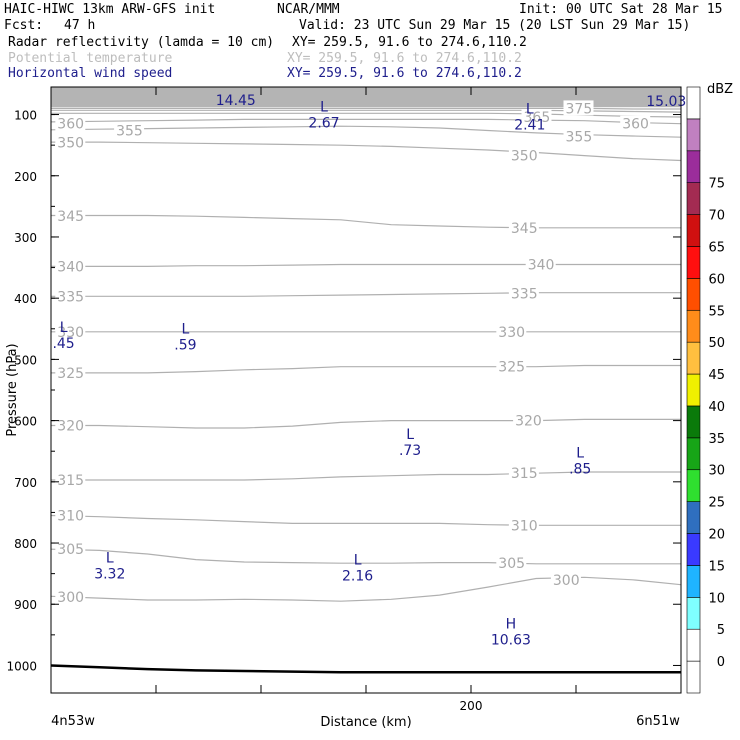 This screenshot has width=740, height=740. I want to click on theta-label-4: 340, so click(70, 267).